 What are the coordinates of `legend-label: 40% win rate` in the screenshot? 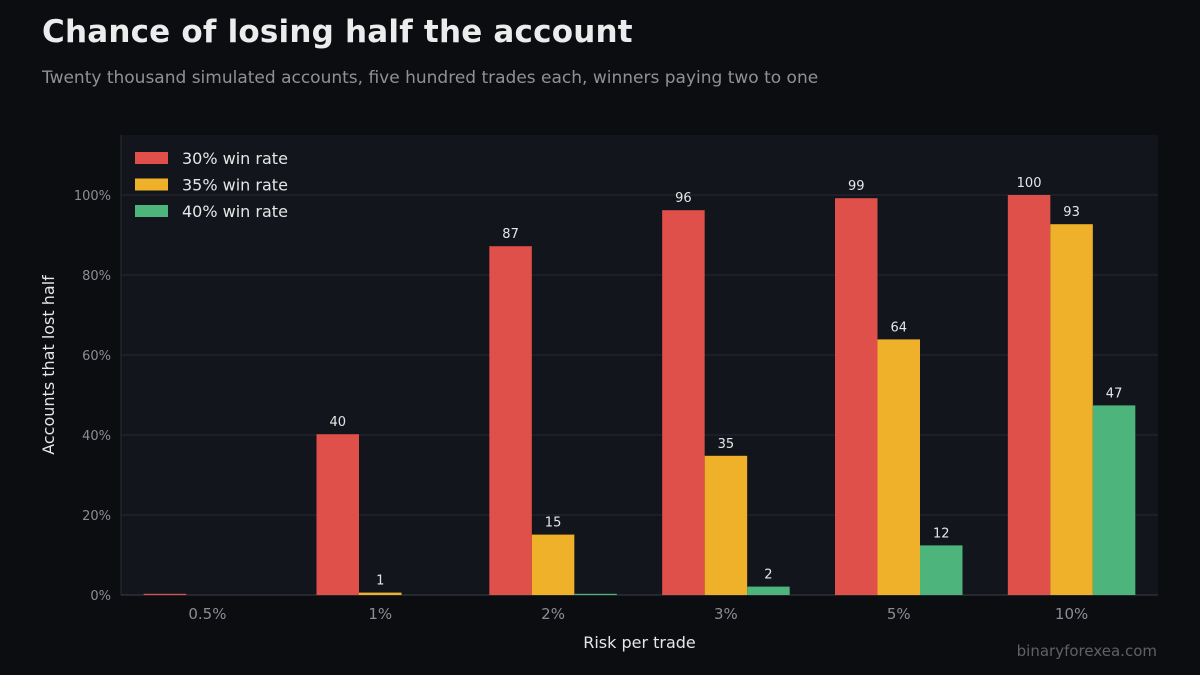 It's located at (235, 211).